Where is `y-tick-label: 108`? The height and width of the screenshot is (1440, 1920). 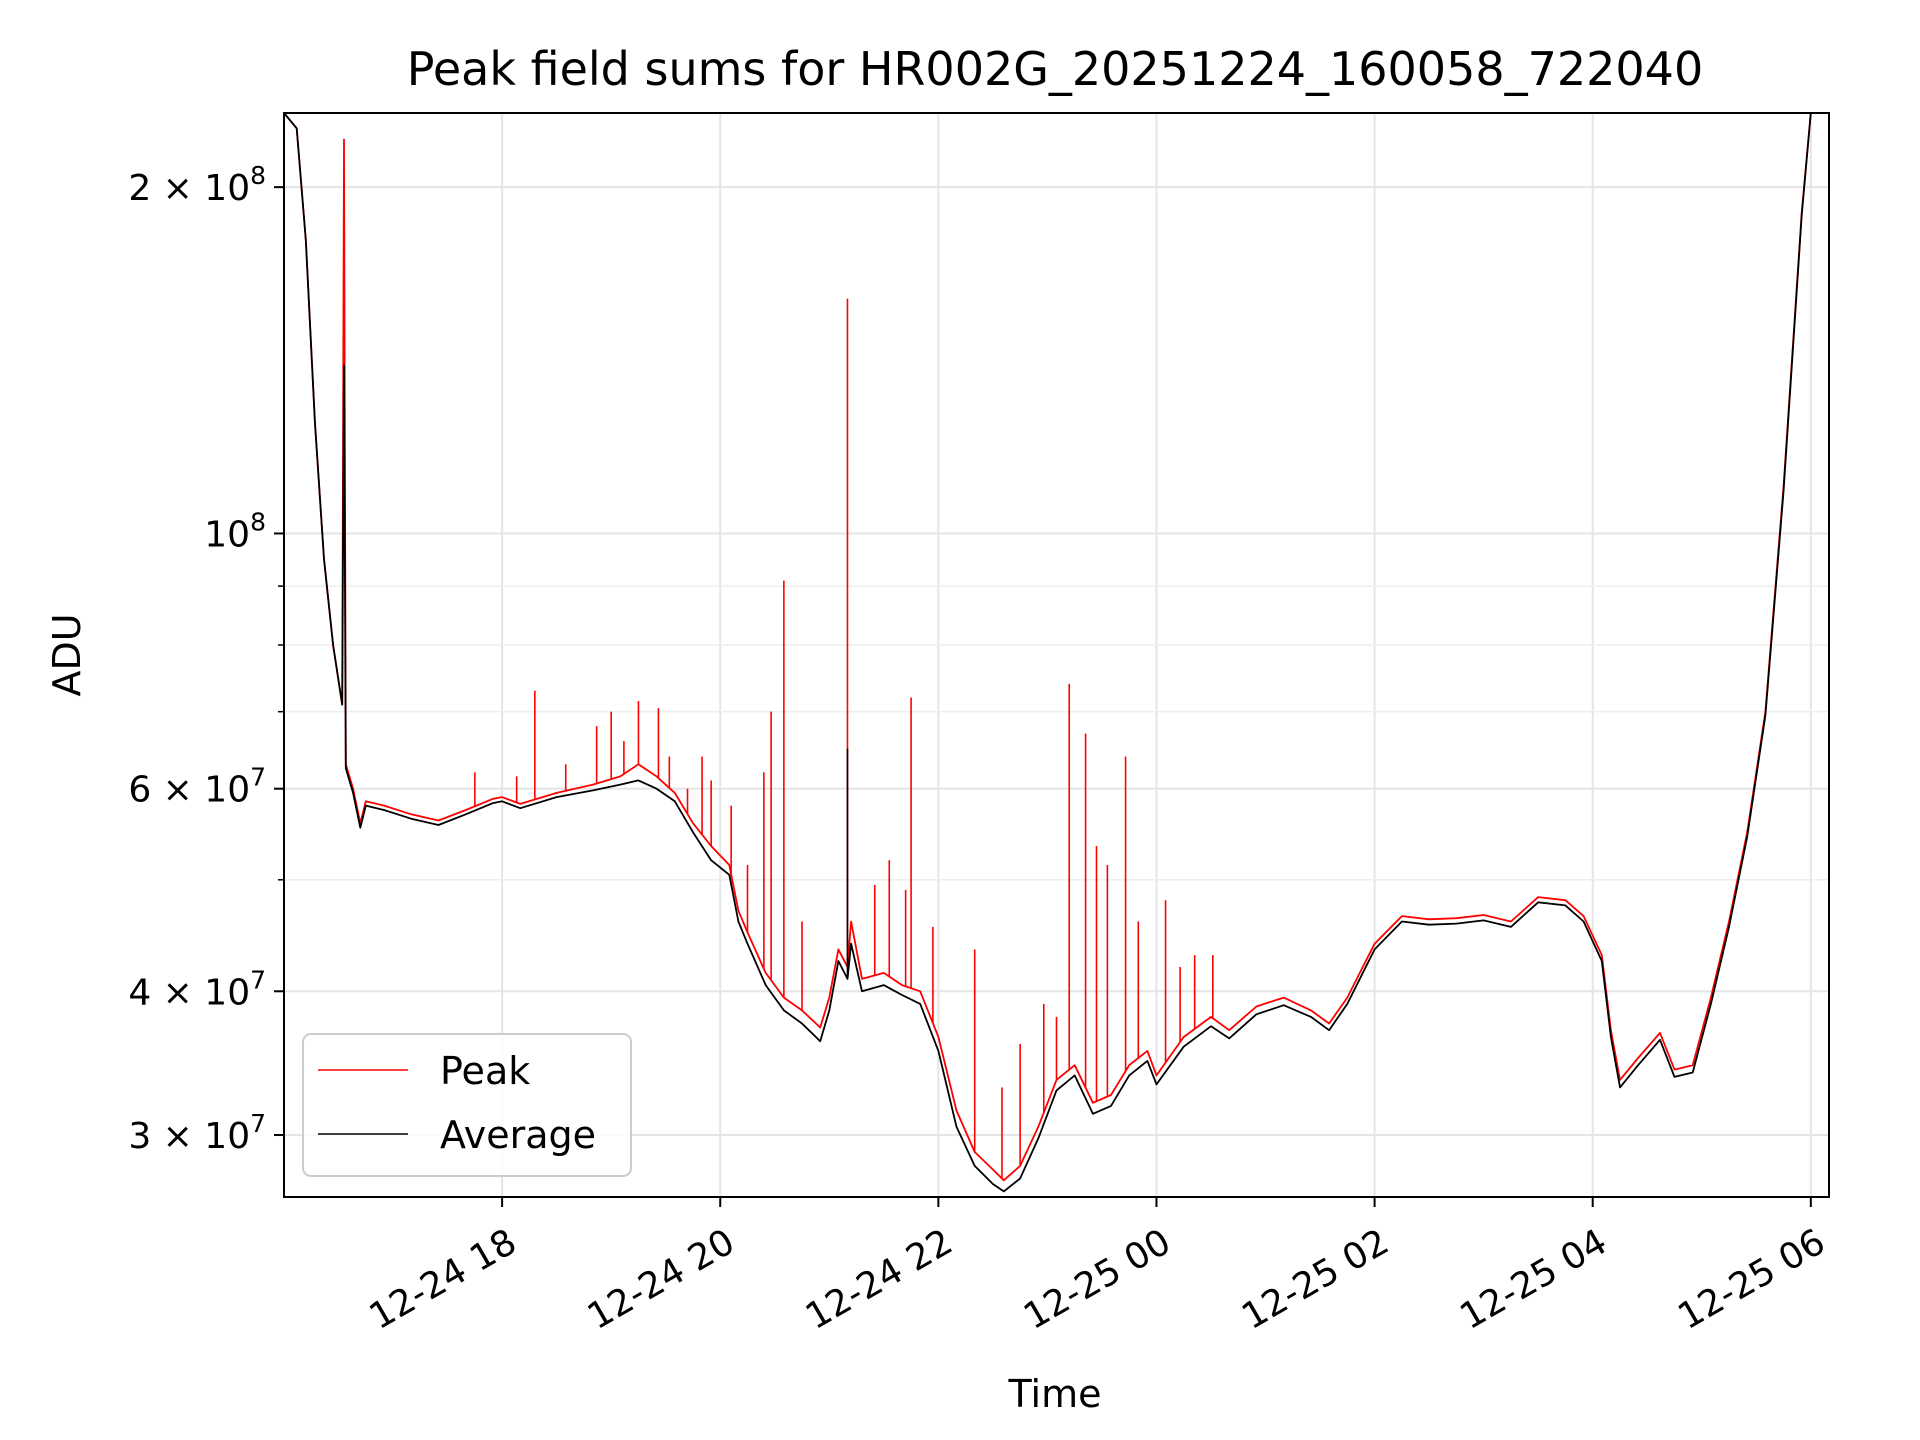
y-tick-label: 108 is located at coordinates (235, 531).